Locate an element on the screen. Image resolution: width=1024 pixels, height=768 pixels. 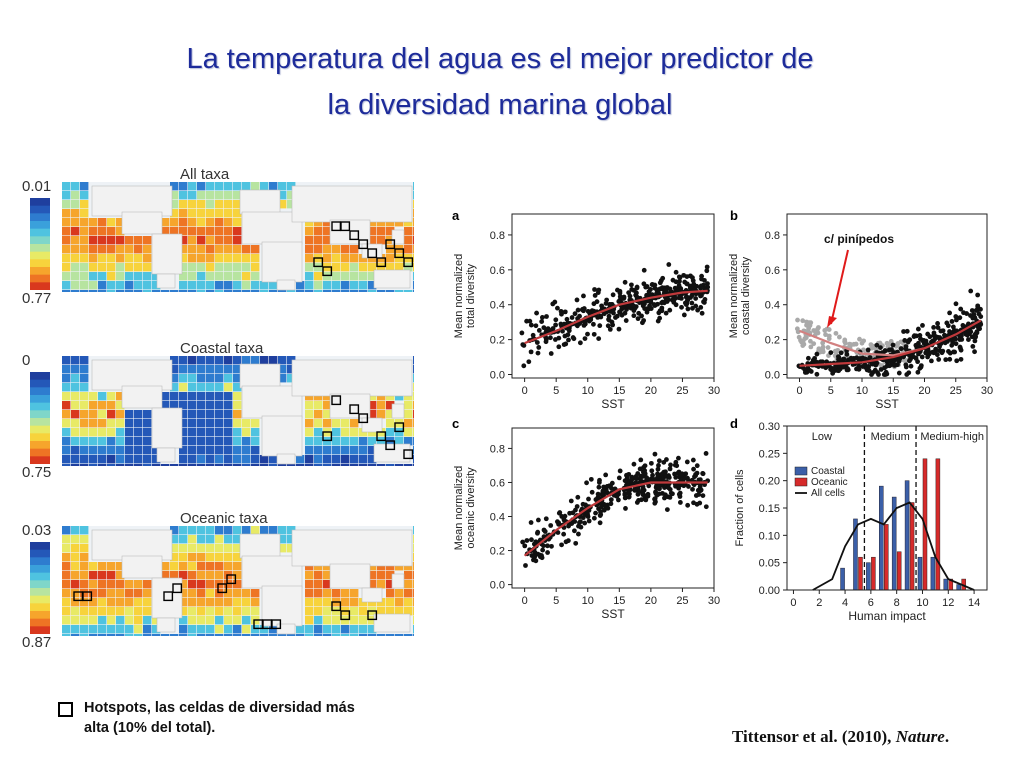
gray-point is located at coordinates (803, 345).